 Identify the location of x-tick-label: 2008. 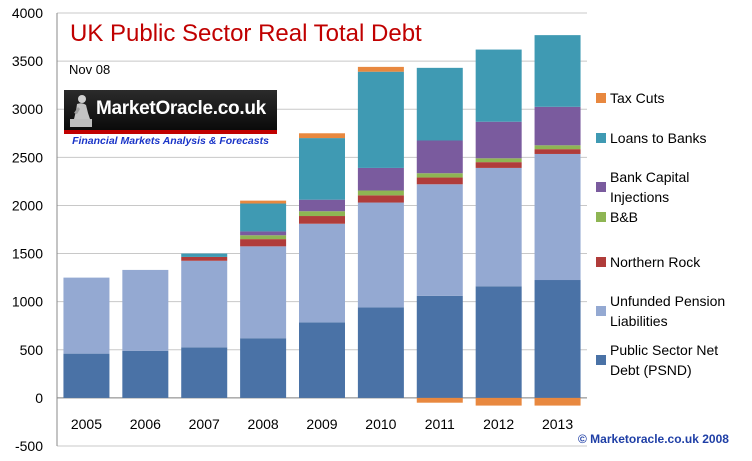
(263, 424).